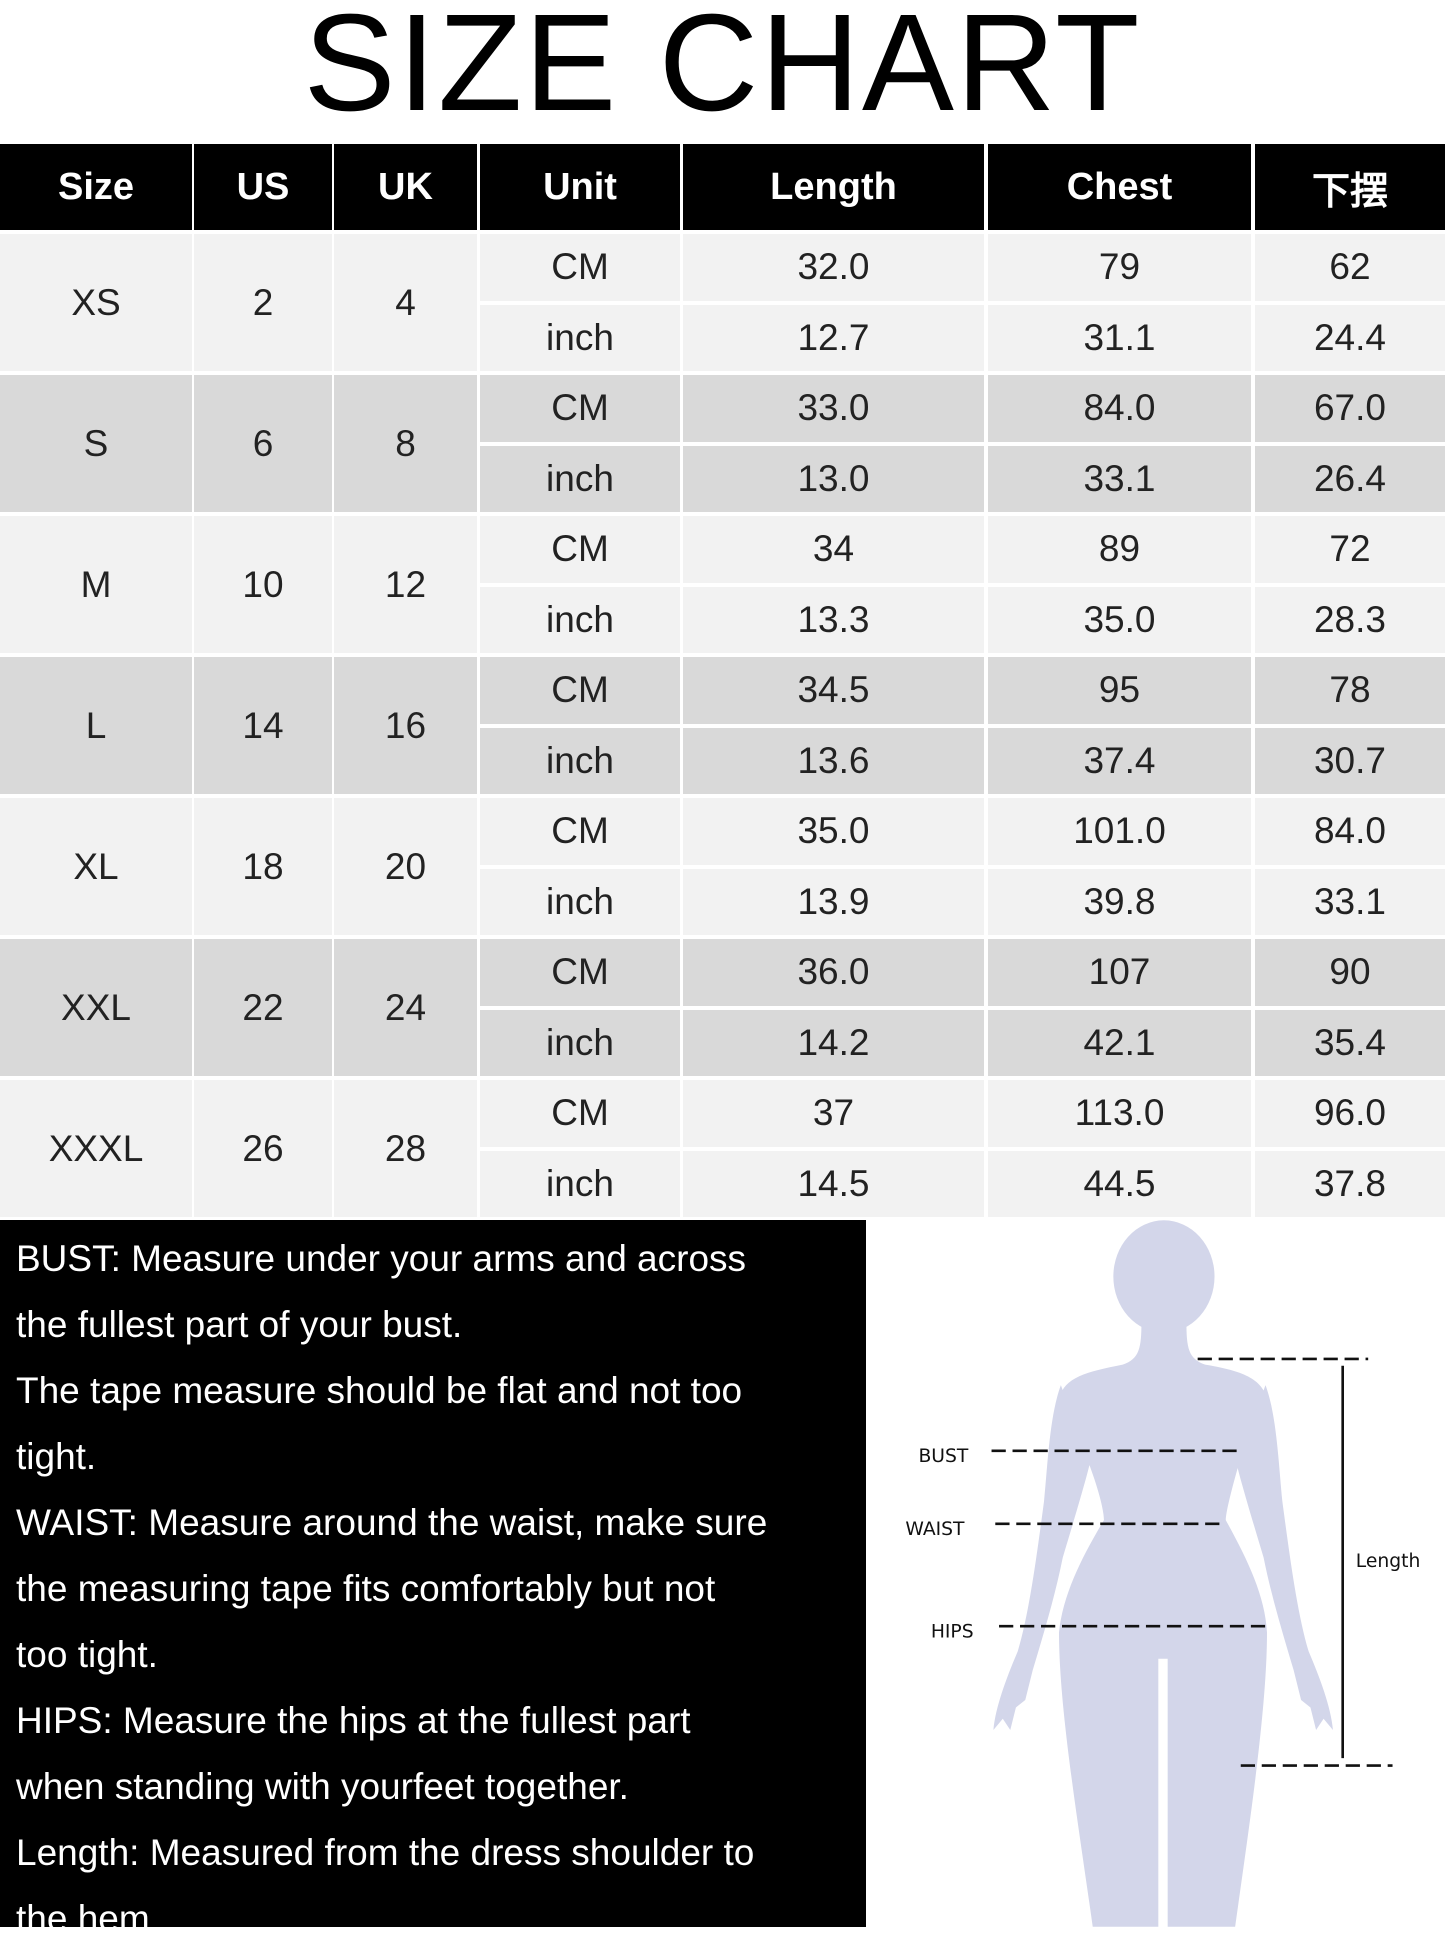 The width and height of the screenshot is (1445, 1952). Describe the element at coordinates (1119, 337) in the screenshot. I see `chest-inch-cell: 31.1` at that location.